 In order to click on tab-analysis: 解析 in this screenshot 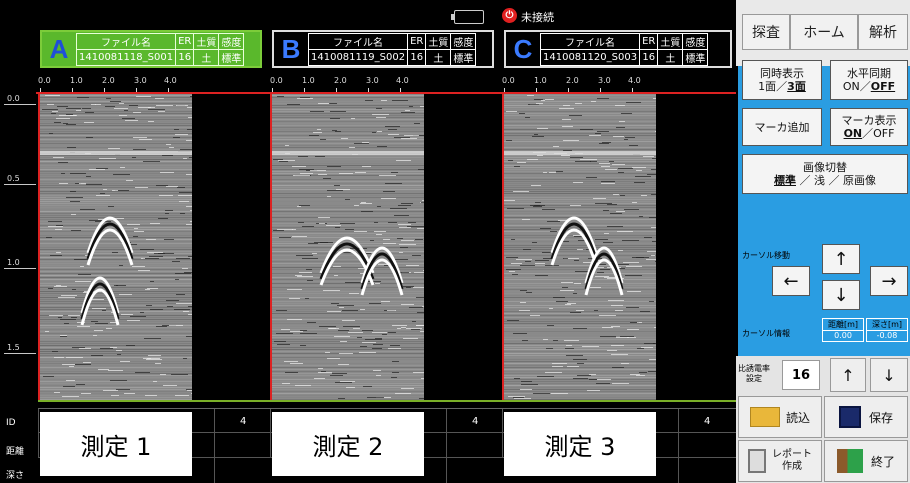, I will do `click(883, 32)`.